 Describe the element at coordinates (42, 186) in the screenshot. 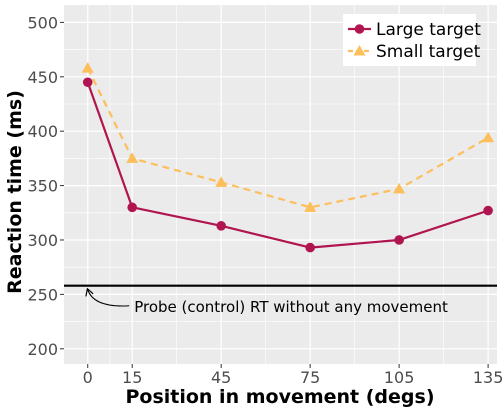

I see `y-tick-label: 350` at that location.